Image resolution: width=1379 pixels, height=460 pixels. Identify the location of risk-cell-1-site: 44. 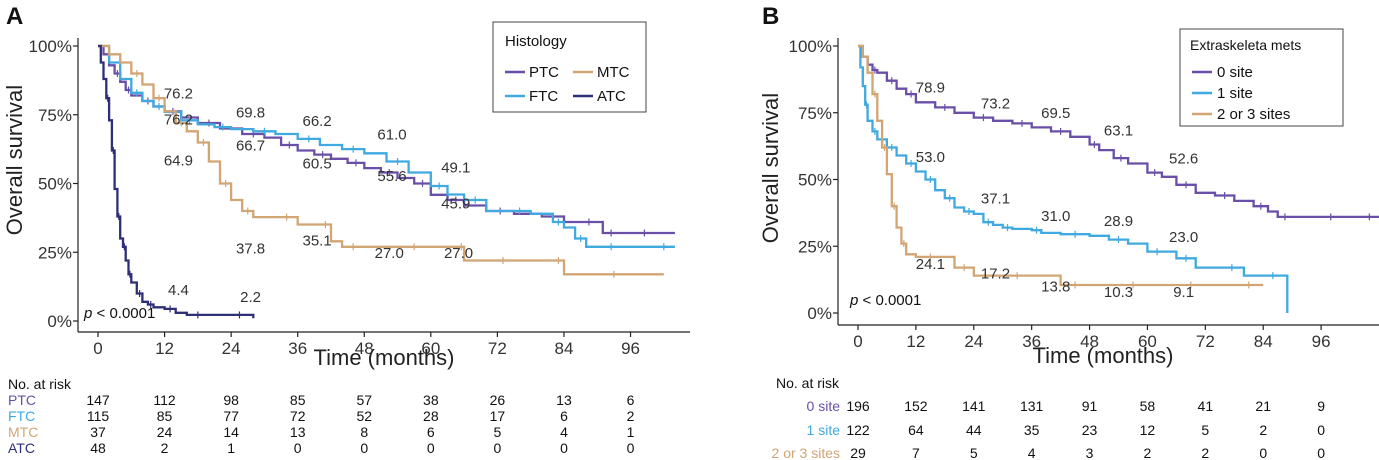
(974, 430).